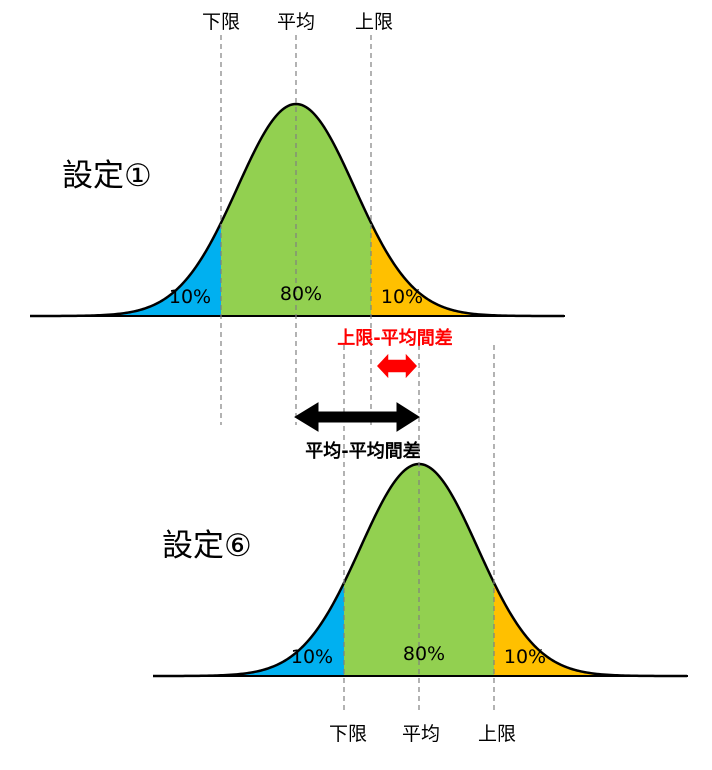 The width and height of the screenshot is (712, 770). I want to click on bottom-center-pct: 80%, so click(424, 654).